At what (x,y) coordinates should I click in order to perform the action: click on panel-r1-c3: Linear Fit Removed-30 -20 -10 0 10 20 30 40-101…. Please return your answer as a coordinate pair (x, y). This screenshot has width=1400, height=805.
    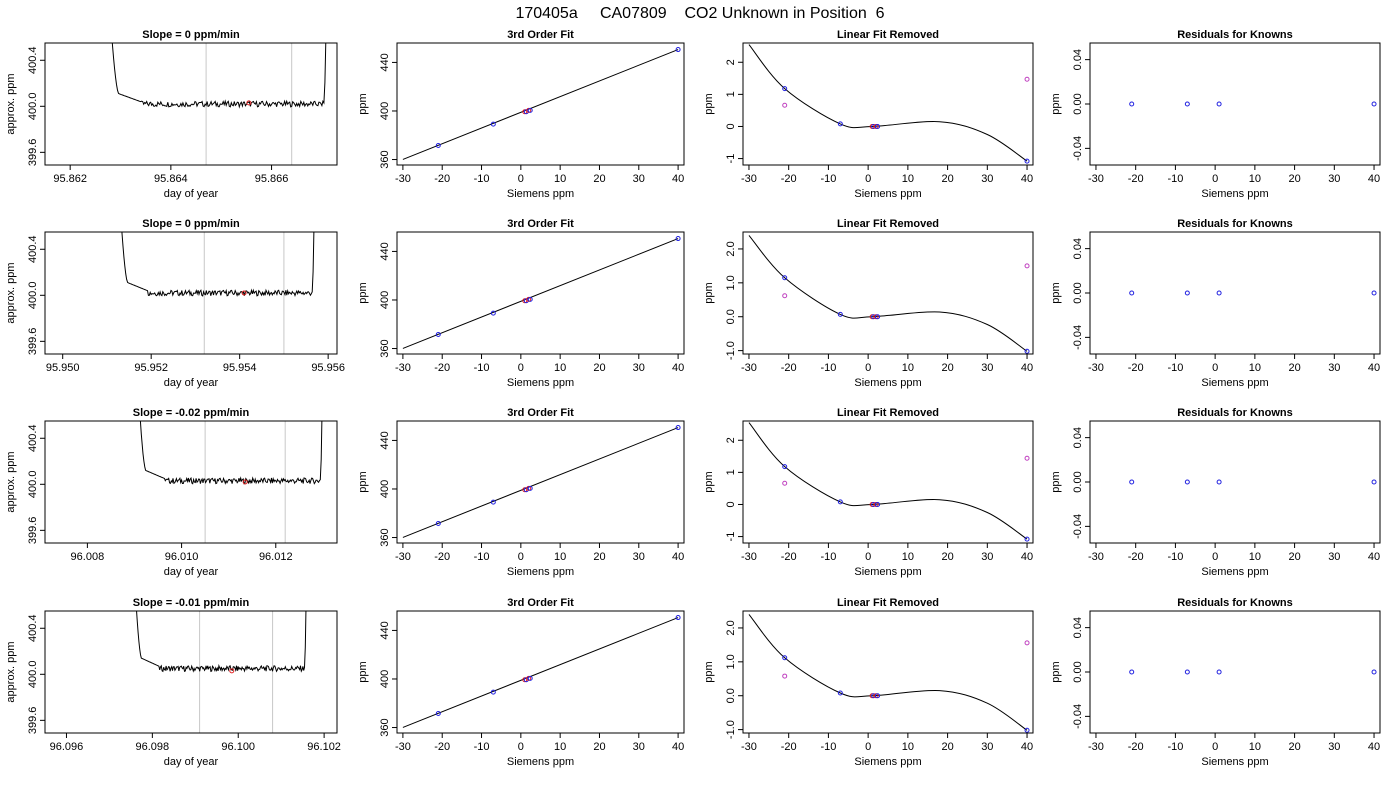
    Looking at the image, I should click on (868, 114).